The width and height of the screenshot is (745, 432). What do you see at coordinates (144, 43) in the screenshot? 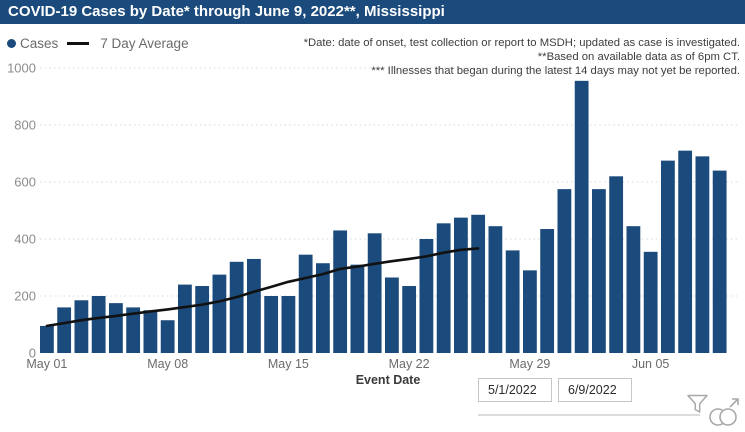
I see `avg-legend-label: 7 Day Average` at bounding box center [144, 43].